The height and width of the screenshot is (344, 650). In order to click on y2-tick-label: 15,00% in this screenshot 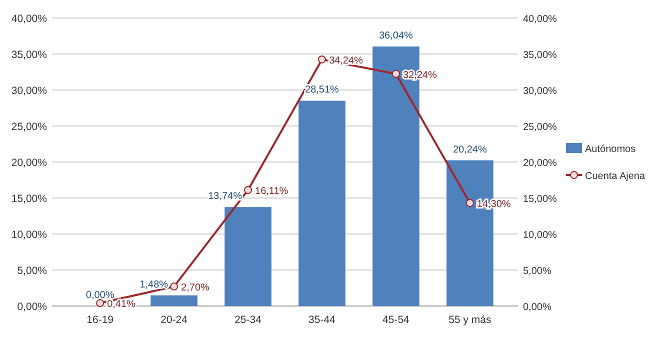, I will do `click(540, 199)`.